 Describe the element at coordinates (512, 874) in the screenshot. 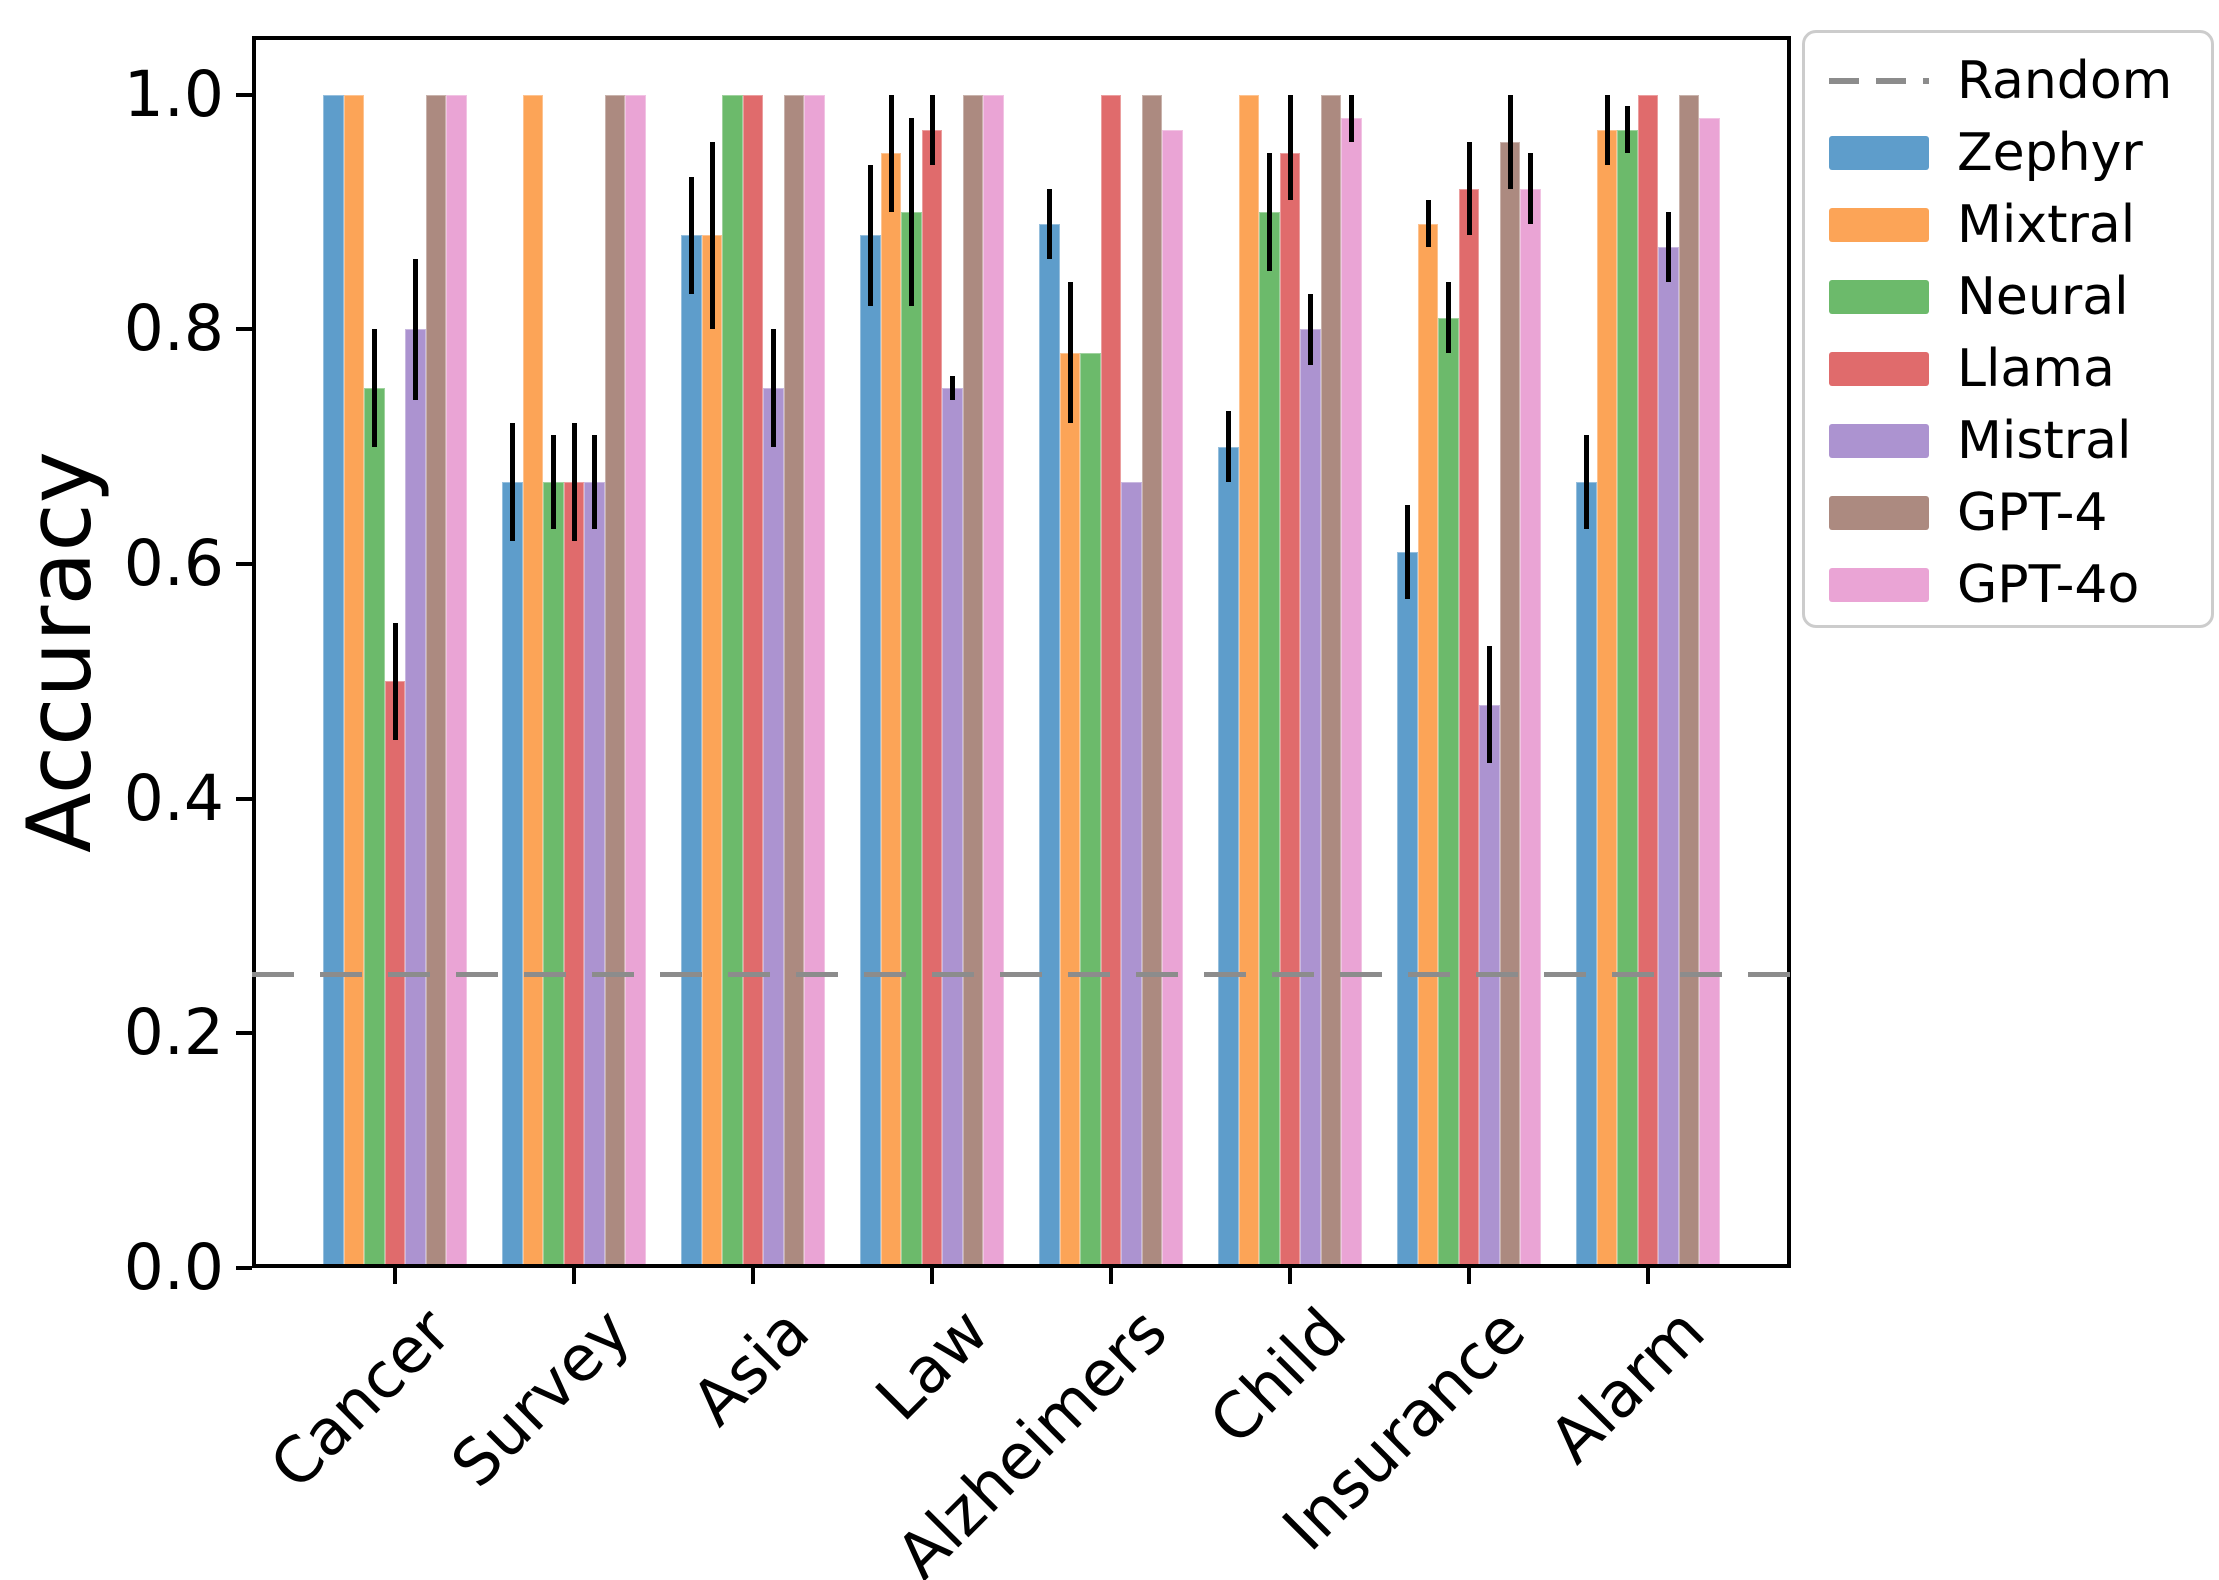

I see `bar-zephyr-survey` at that location.